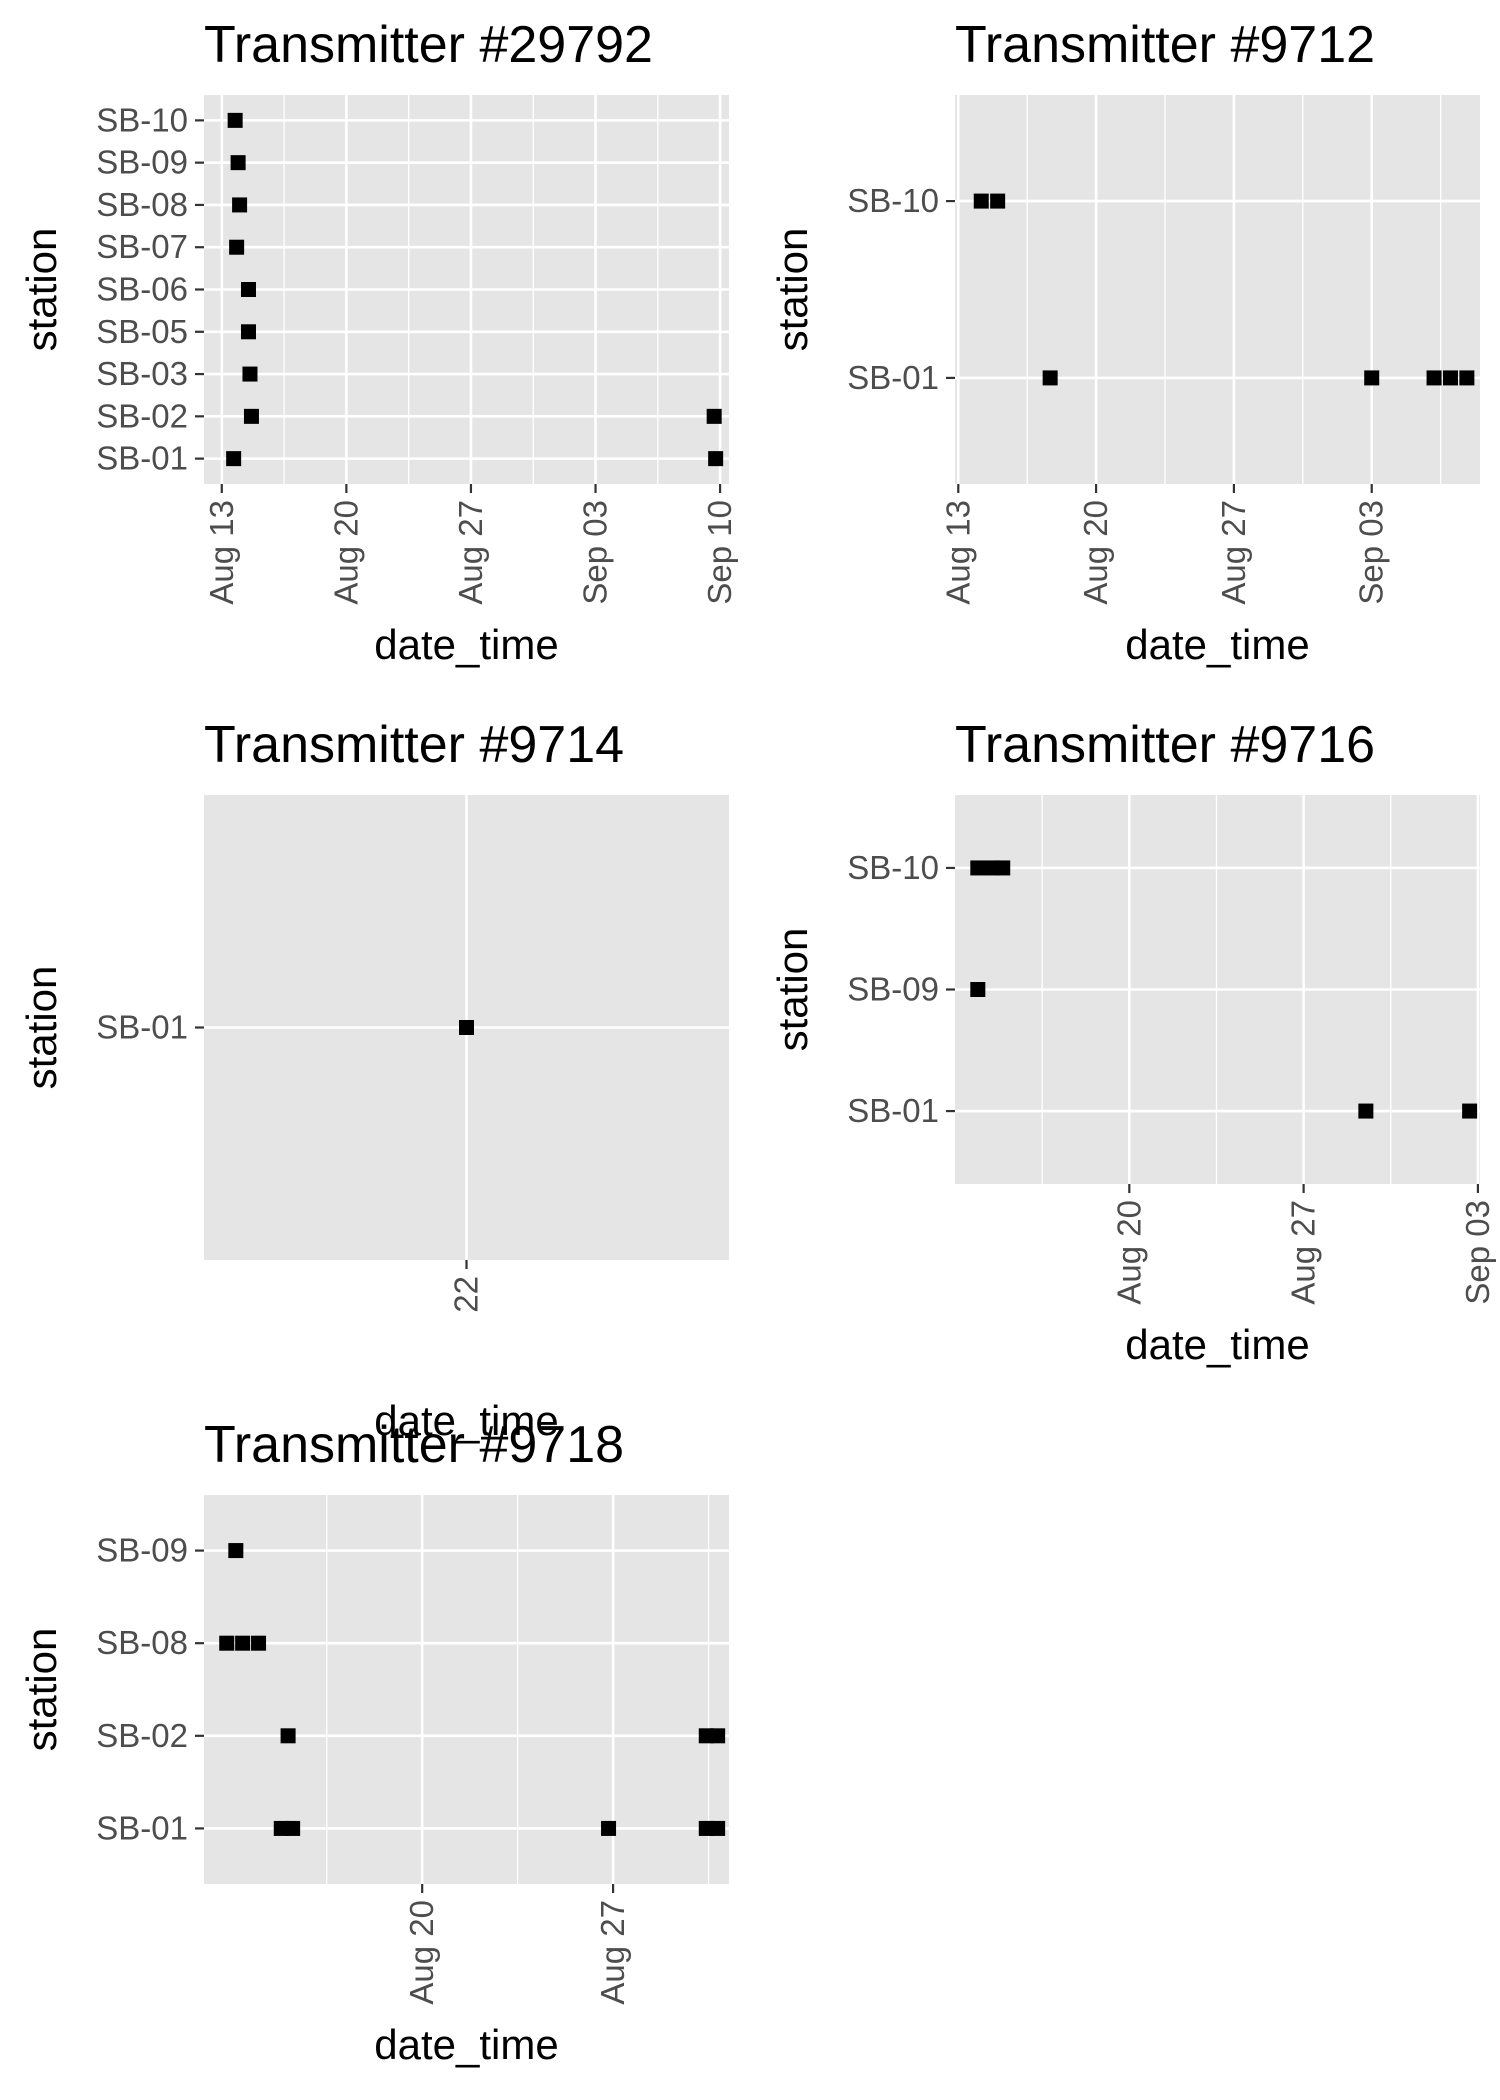 Image resolution: width=1500 pixels, height=2100 pixels. Describe the element at coordinates (414, 745) in the screenshot. I see `panel-3-title: Transmitter #9714` at that location.